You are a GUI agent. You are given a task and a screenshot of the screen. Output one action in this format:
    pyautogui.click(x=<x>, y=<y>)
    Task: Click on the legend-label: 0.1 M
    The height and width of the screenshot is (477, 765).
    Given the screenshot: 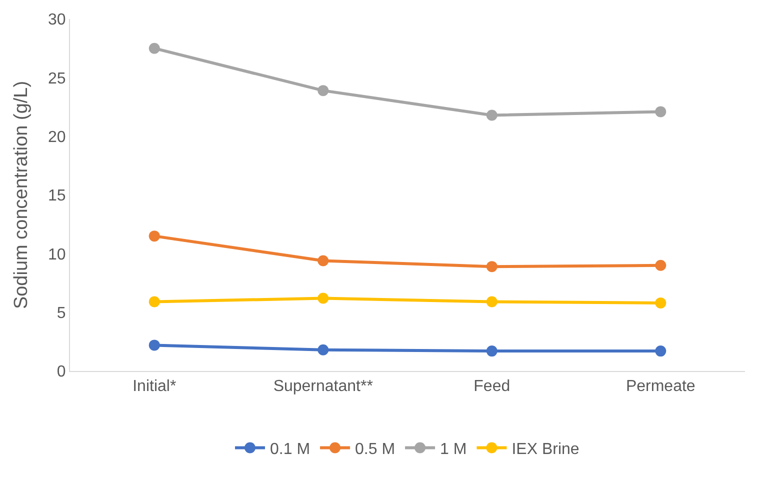 What is the action you would take?
    pyautogui.click(x=290, y=449)
    